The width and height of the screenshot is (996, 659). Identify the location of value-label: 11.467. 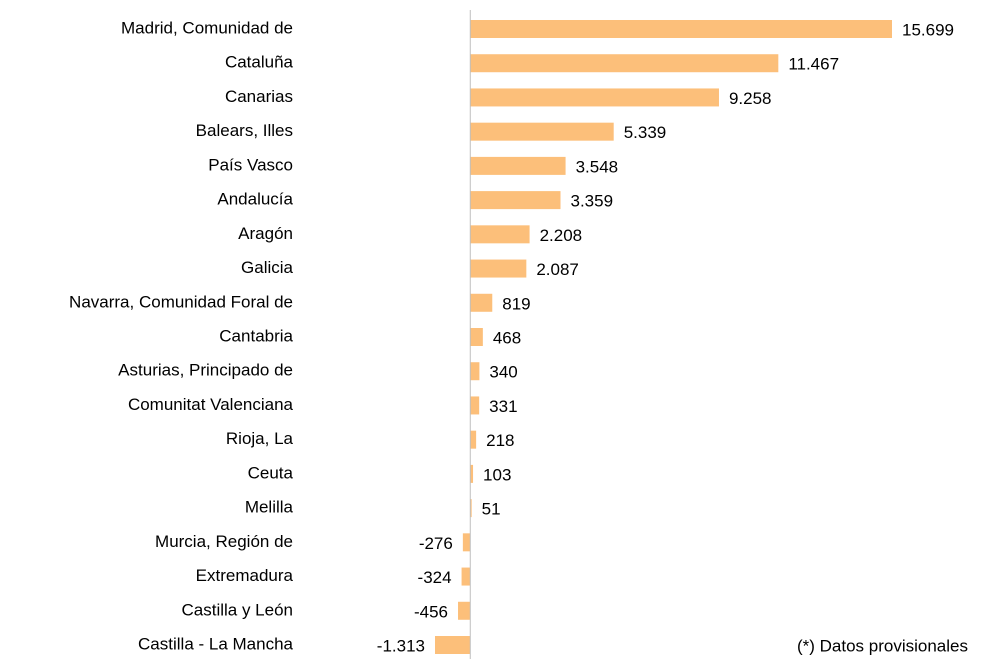
(813, 64).